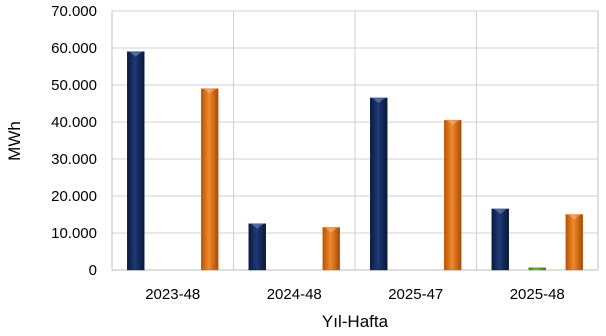 The height and width of the screenshot is (336, 606). Describe the element at coordinates (74, 233) in the screenshot. I see `y-tick-label: 10.000` at that location.